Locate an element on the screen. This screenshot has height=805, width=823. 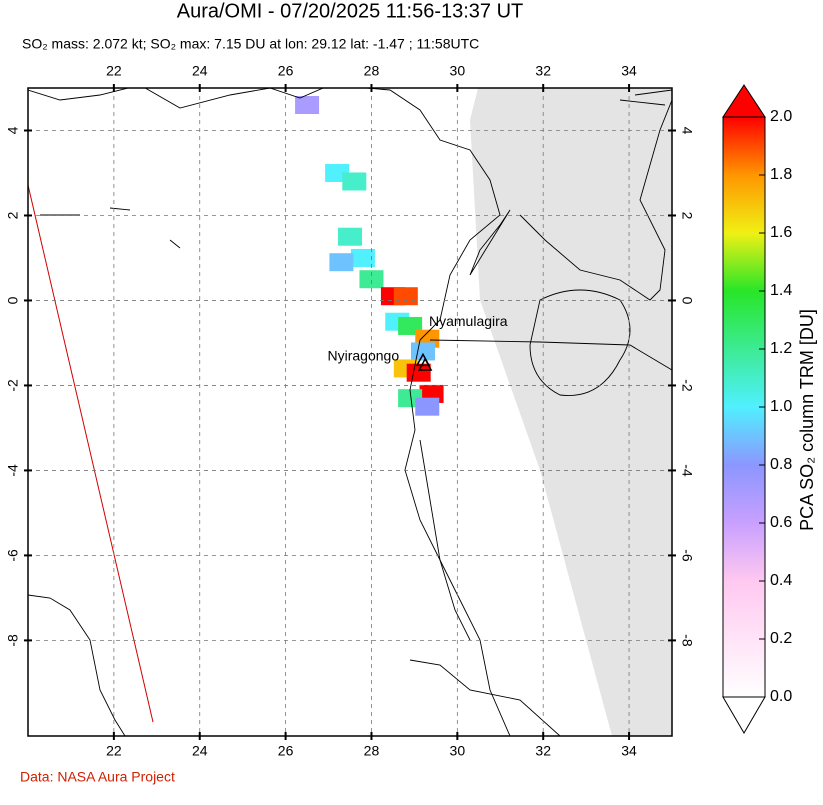
colorbar-tick-label: 1.2 is located at coordinates (781, 348).